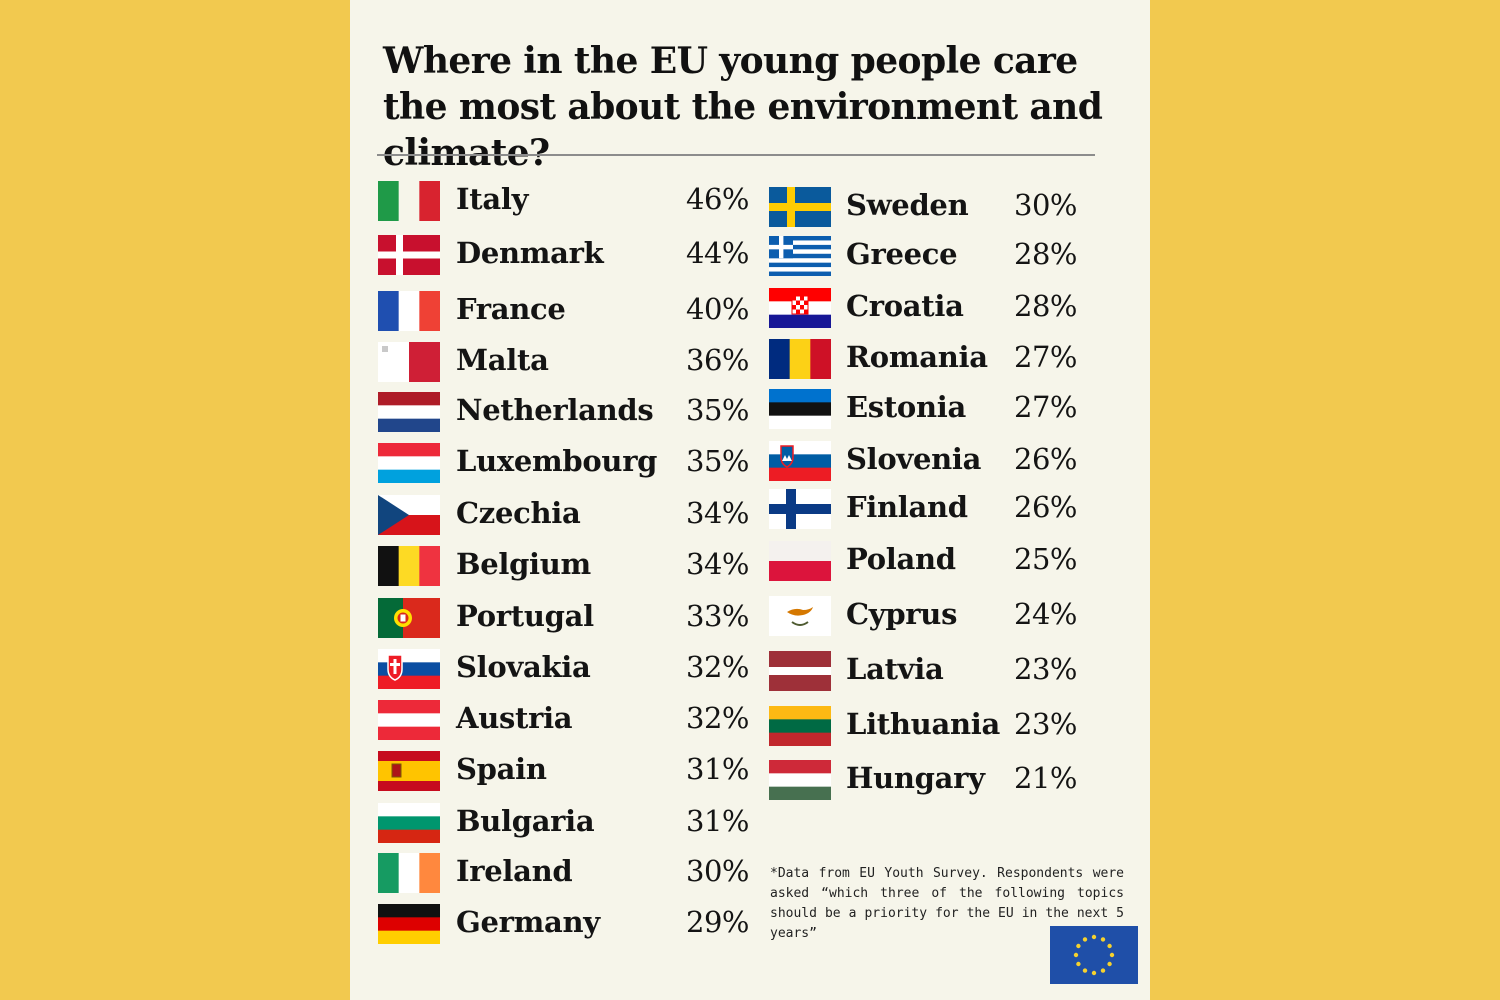 This screenshot has width=1500, height=1000. Describe the element at coordinates (409, 201) in the screenshot. I see `italy-flag-icon` at that location.